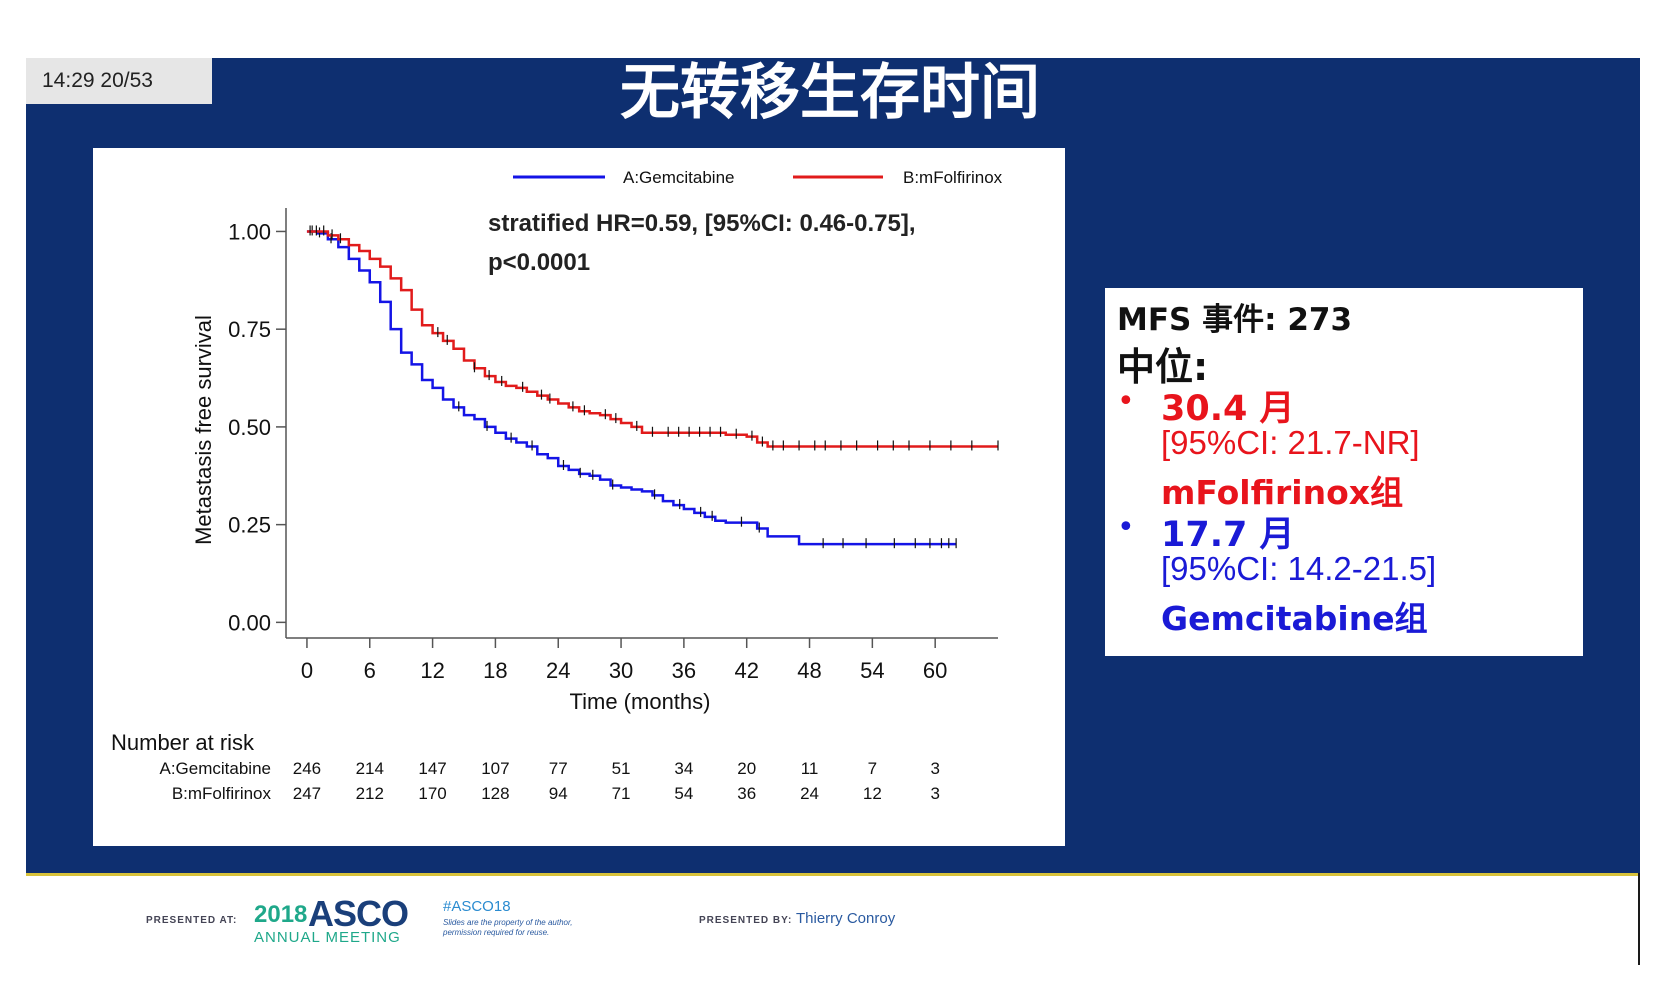 This screenshot has height=1001, width=1656. What do you see at coordinates (558, 670) in the screenshot?
I see `x-tick-label: 24` at bounding box center [558, 670].